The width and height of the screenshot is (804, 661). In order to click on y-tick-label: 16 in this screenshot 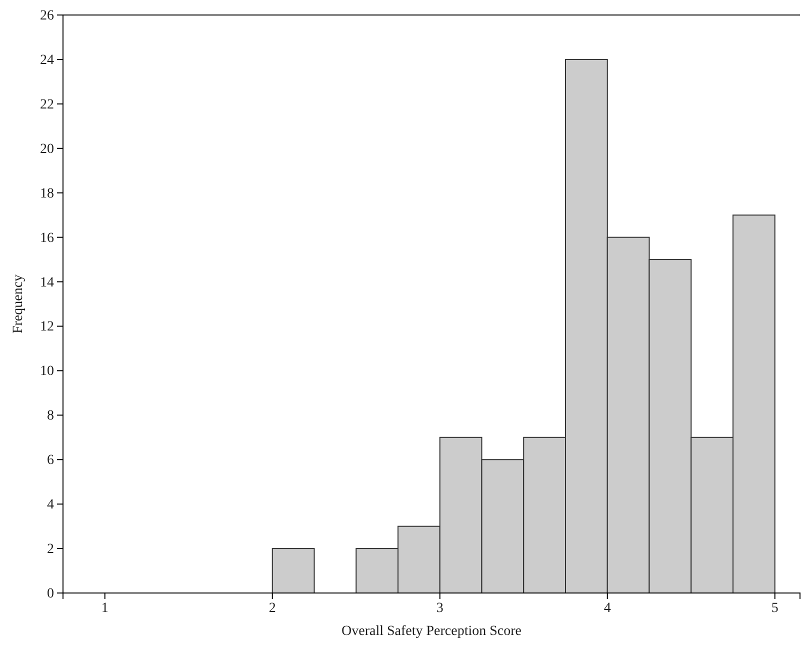, I will do `click(47, 238)`.